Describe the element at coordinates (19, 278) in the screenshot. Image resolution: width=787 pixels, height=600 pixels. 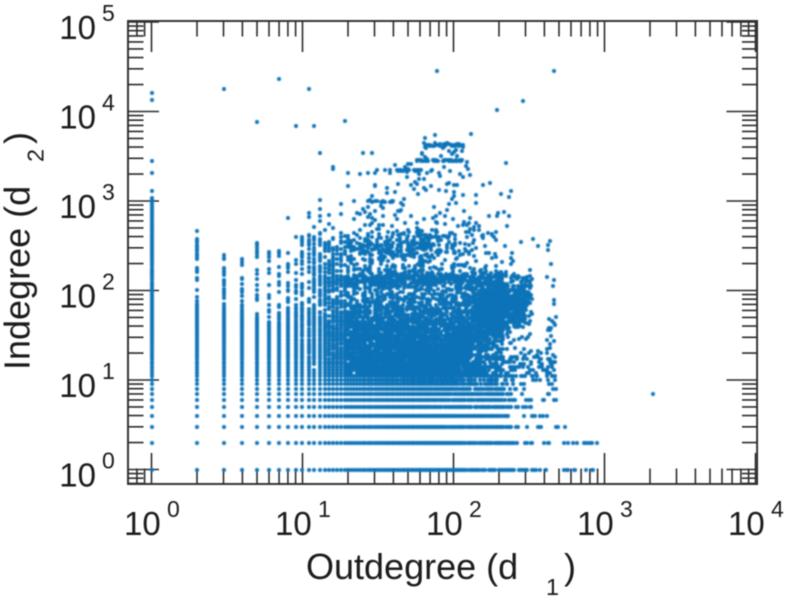
I see `svg-text: Indegree (d` at that location.